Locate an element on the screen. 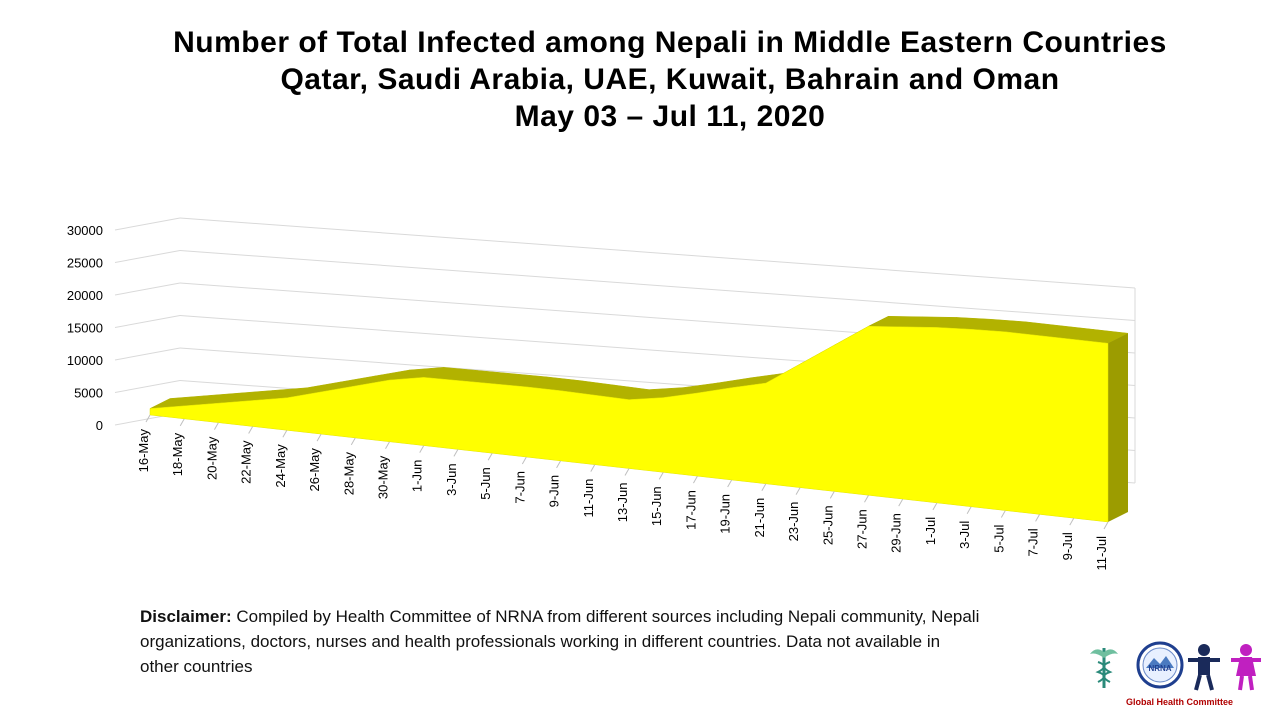 Image resolution: width=1280 pixels, height=720 pixels. x-tick-label: 7-Jun is located at coordinates (519, 487).